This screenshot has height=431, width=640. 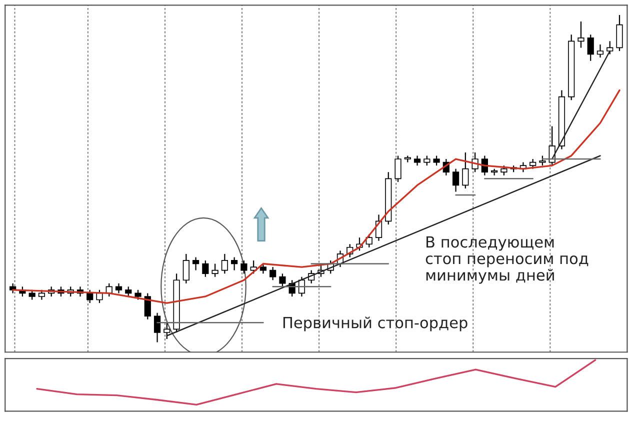 I want to click on annotation: В последующем стоп переносим под минимумы дней, so click(x=507, y=260).